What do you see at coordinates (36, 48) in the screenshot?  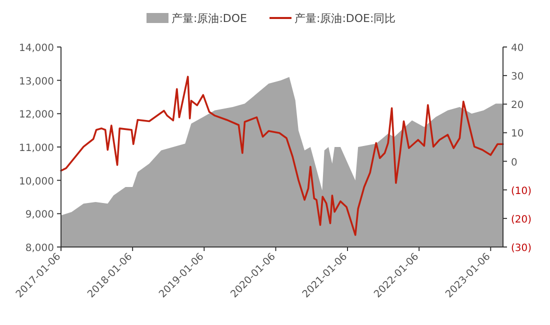 I see `y-tick-label: 14,000` at bounding box center [36, 48].